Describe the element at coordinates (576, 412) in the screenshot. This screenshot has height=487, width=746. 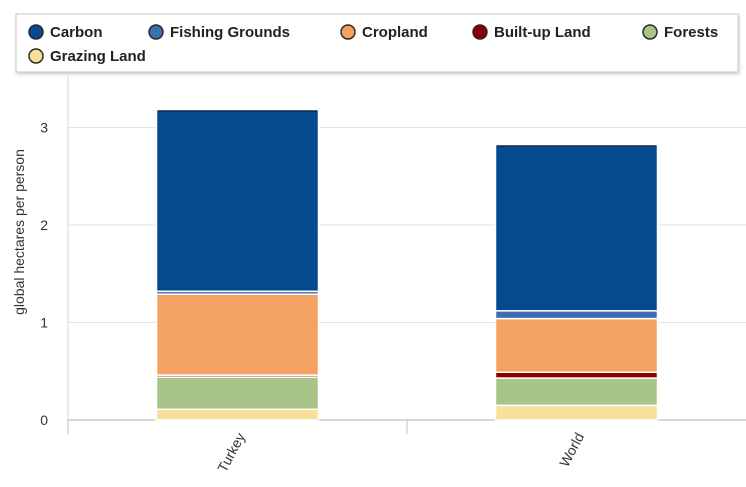
I see `bar-segment-world-grazing-land` at that location.